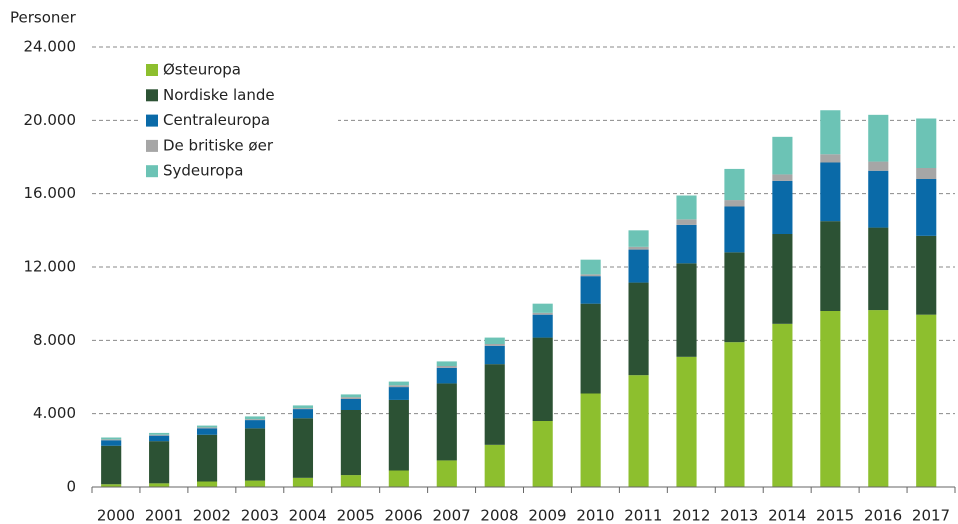 This screenshot has height=524, width=958. I want to click on y-axis-label: Personer, so click(43, 18).